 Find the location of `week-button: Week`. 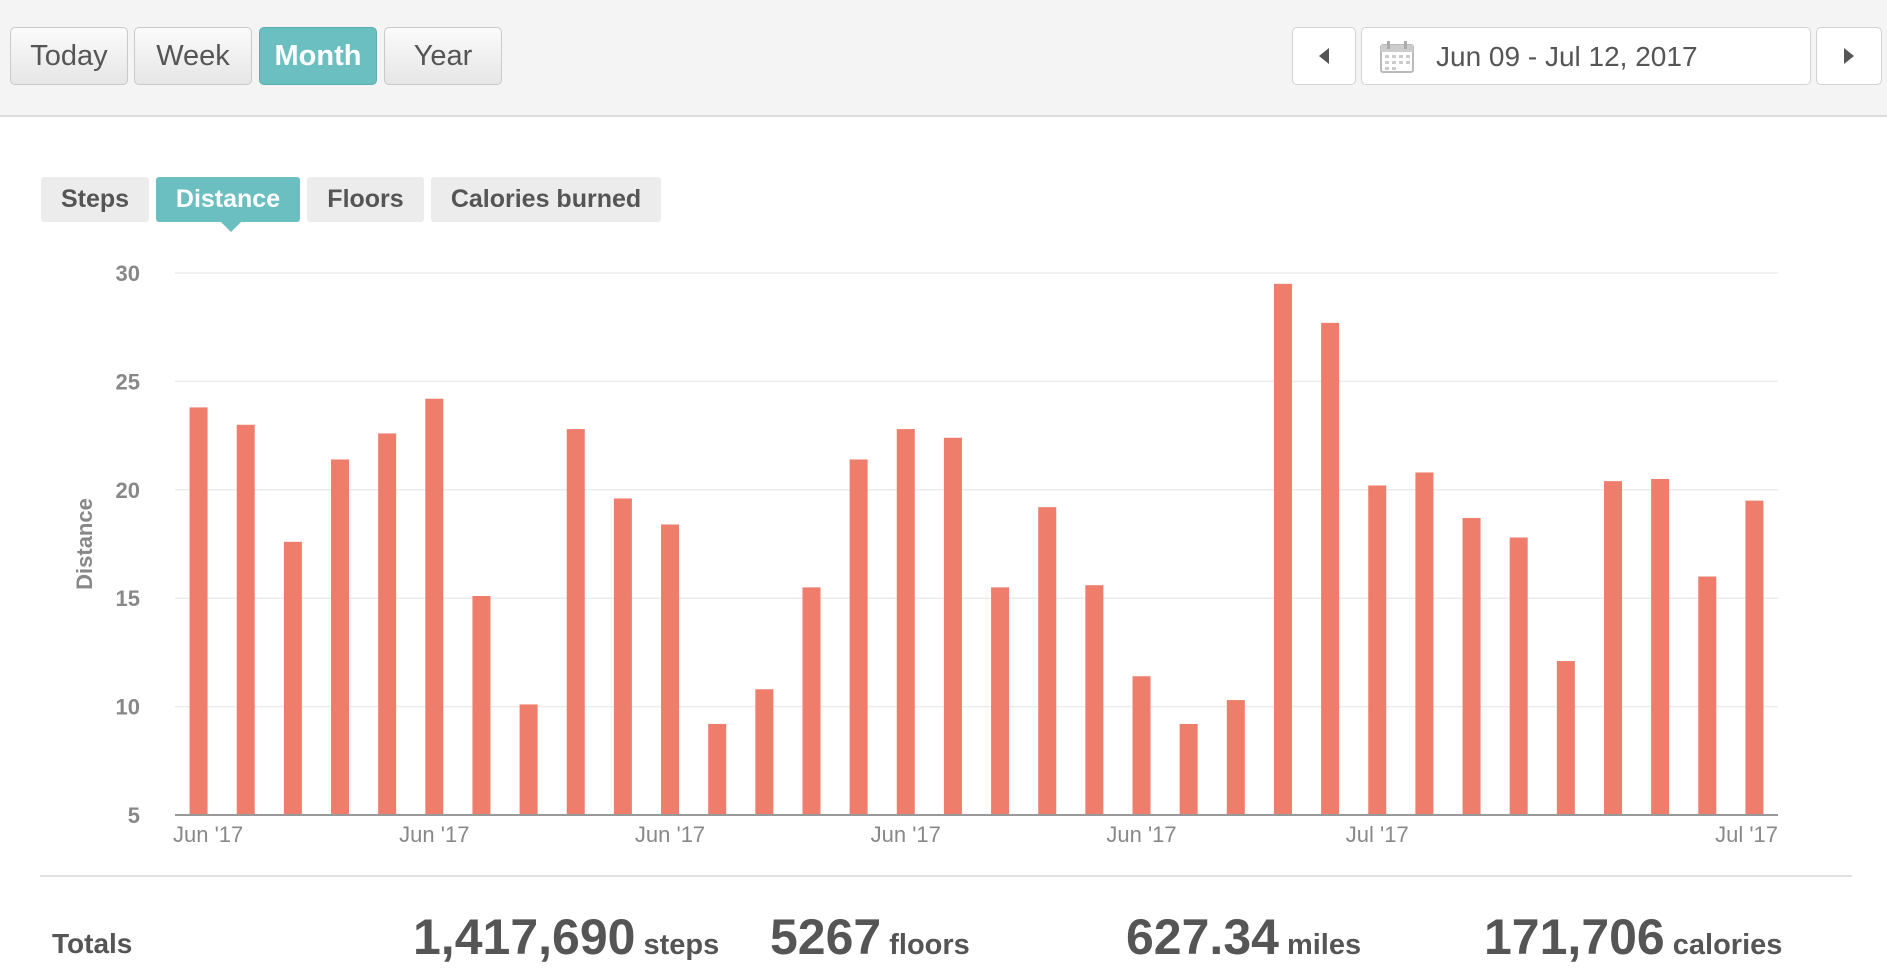

week-button: Week is located at coordinates (193, 56).